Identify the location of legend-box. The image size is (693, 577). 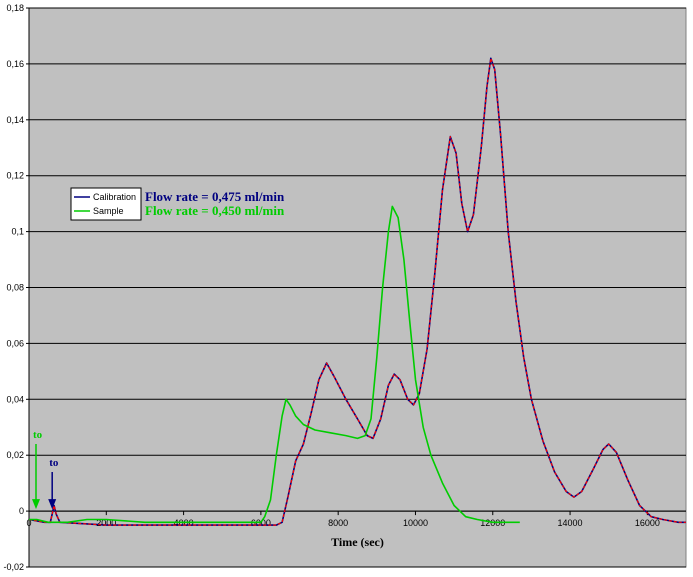
(106, 204).